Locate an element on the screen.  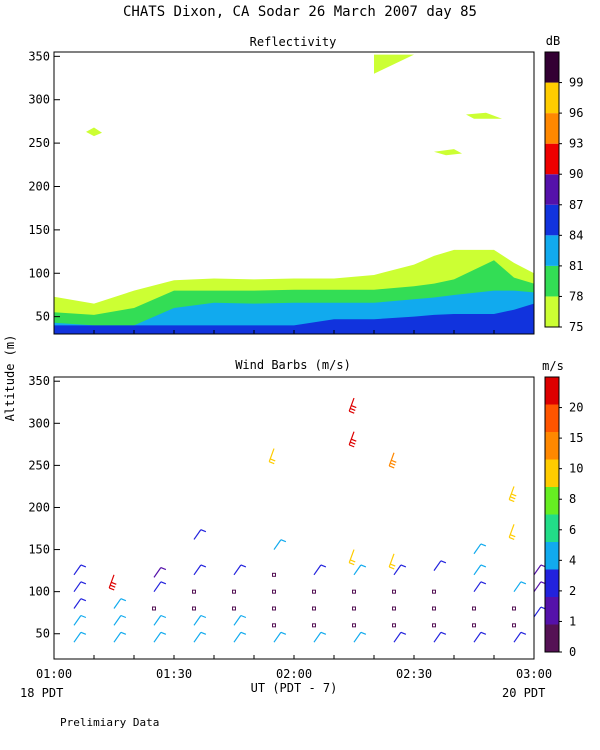
wind-colorbar-label: 6 is located at coordinates (572, 530).